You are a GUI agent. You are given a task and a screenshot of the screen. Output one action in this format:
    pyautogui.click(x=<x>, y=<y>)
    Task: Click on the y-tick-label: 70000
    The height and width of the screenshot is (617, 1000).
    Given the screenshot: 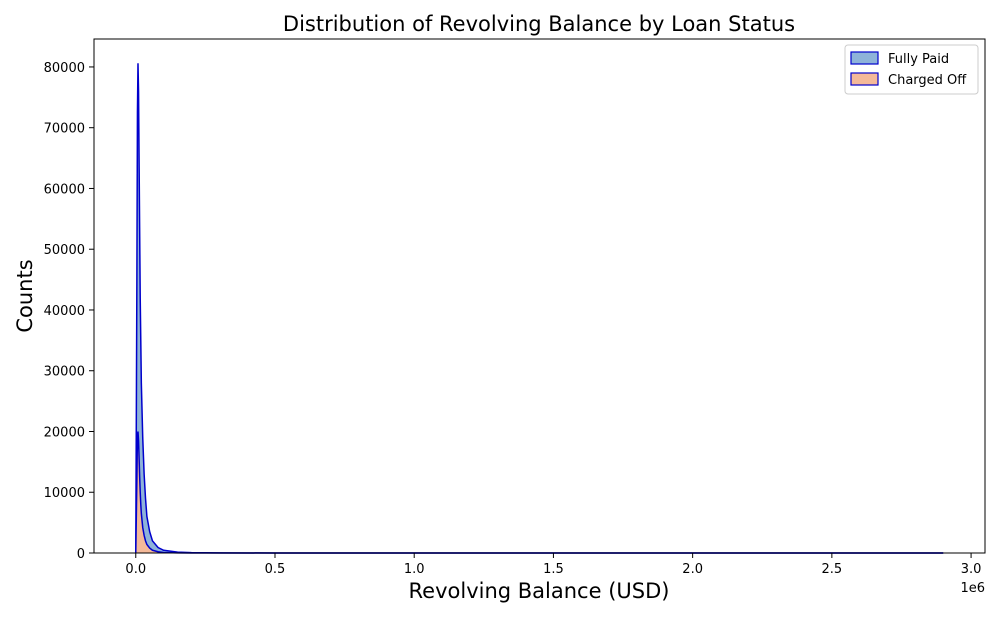 What is the action you would take?
    pyautogui.click(x=64, y=129)
    